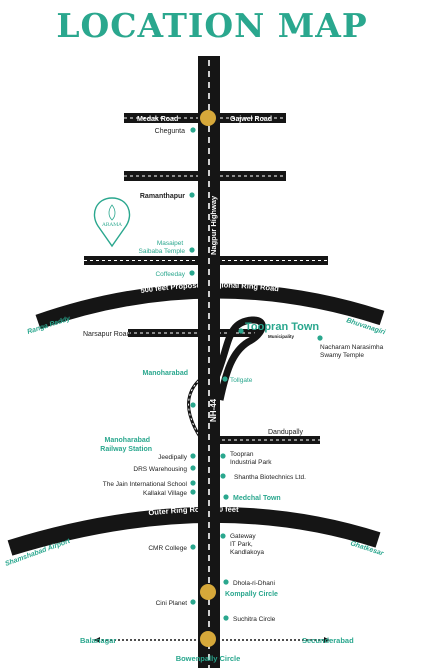  Describe the element at coordinates (226, 618) in the screenshot. I see `suchitra-dot` at that location.